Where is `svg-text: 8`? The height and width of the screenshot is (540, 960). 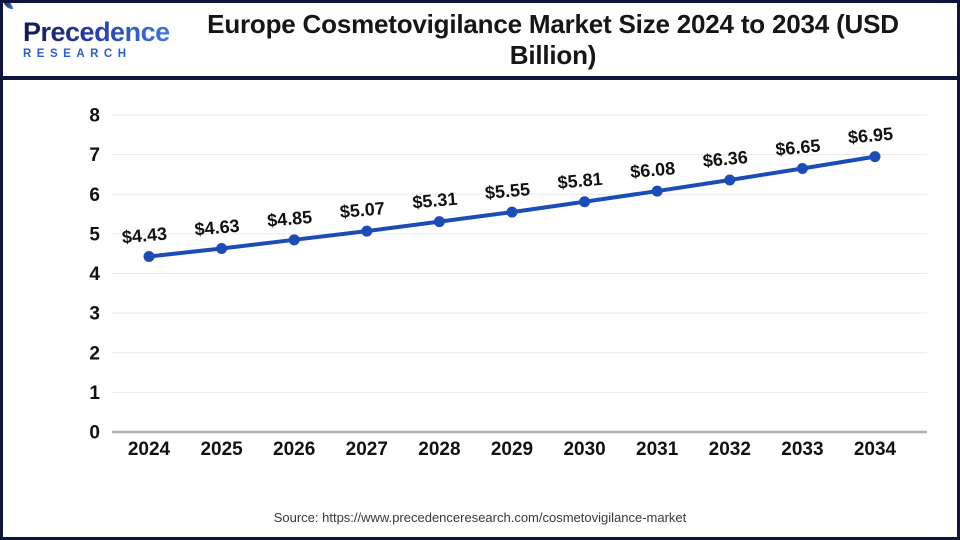
svg-text: 8 is located at coordinates (94, 116).